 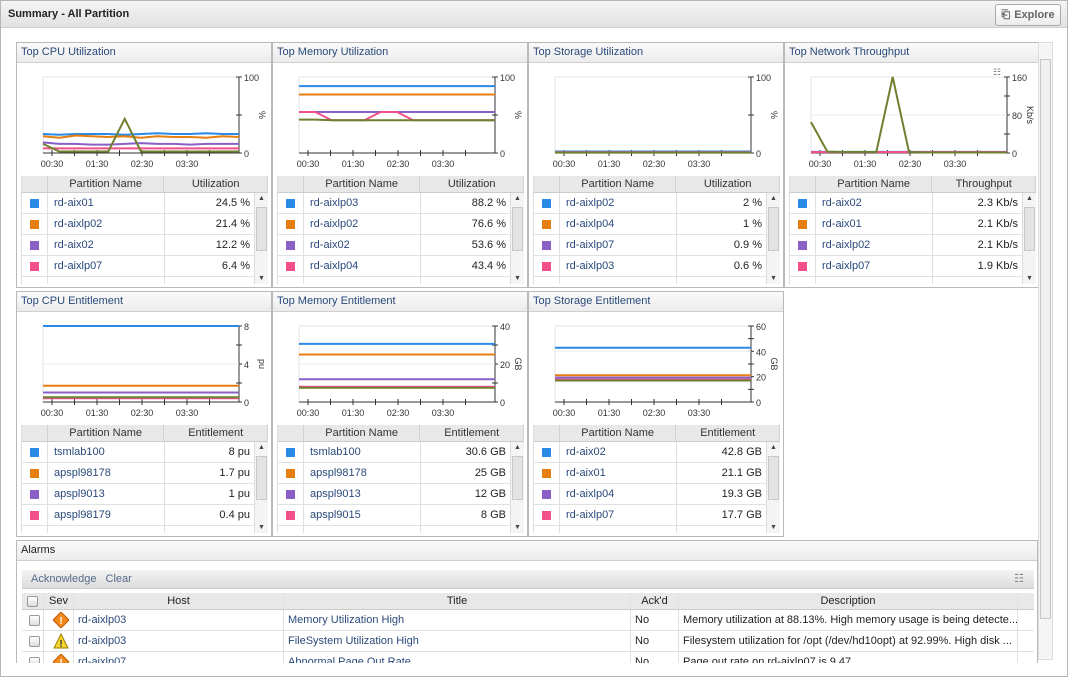 I want to click on chart-menu-icon: ☷, so click(x=997, y=72).